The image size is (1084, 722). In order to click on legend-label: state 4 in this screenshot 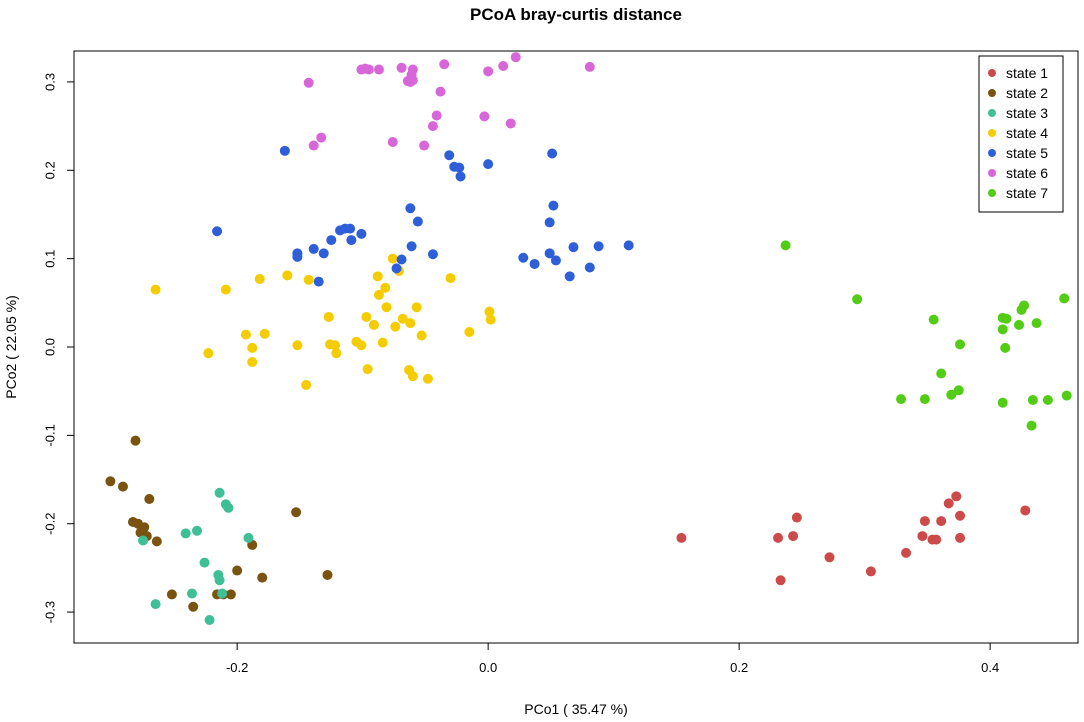, I will do `click(1027, 133)`.